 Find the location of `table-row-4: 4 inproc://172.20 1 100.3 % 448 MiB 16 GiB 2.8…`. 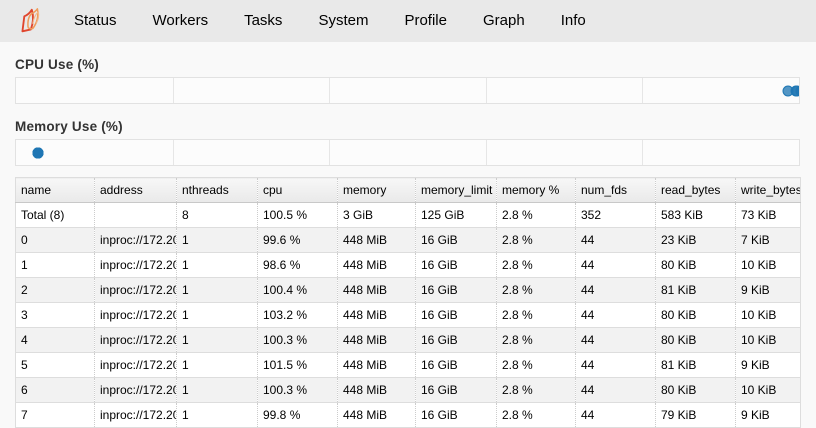

table-row-4: 4 inproc://172.20 1 100.3 % 448 MiB 16 GiB 2.8… is located at coordinates (408, 340).